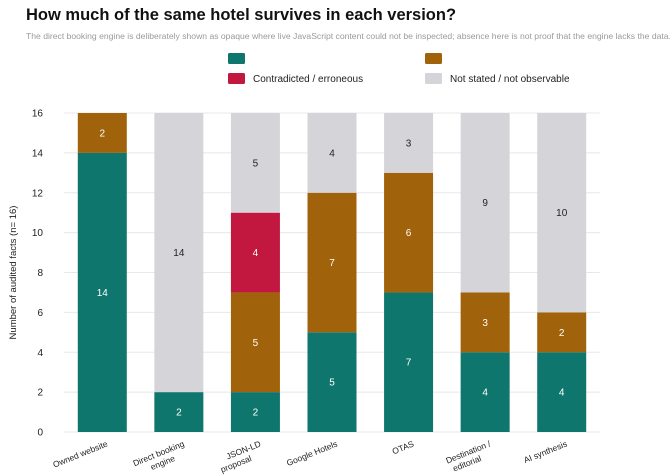 This screenshot has width=670, height=476. What do you see at coordinates (240, 457) in the screenshot?
I see `x-tick-label: JSON-LDproposal` at bounding box center [240, 457].